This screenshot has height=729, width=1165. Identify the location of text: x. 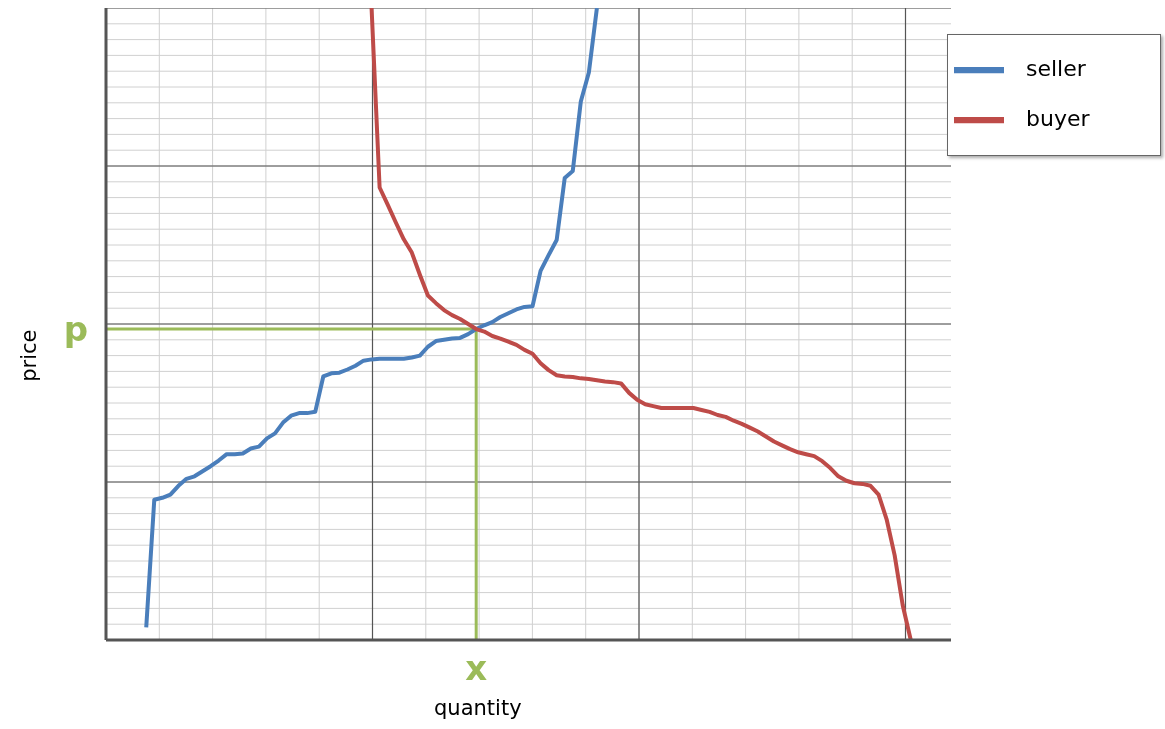
(476, 668).